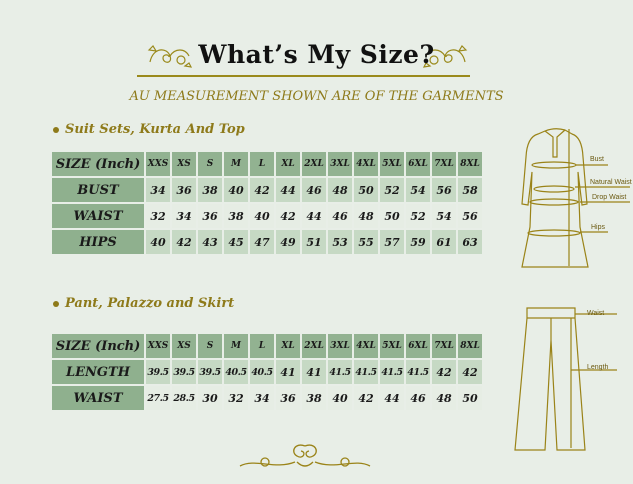 The height and width of the screenshot is (484, 633). Describe the element at coordinates (262, 346) in the screenshot. I see `size-header: L` at that location.